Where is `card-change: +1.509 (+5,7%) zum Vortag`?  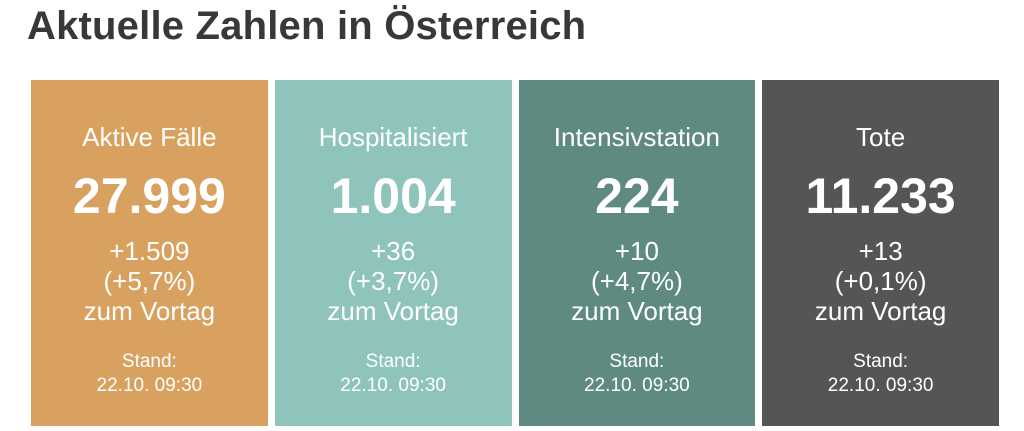
card-change: +1.509 (+5,7%) zum Vortag is located at coordinates (149, 281).